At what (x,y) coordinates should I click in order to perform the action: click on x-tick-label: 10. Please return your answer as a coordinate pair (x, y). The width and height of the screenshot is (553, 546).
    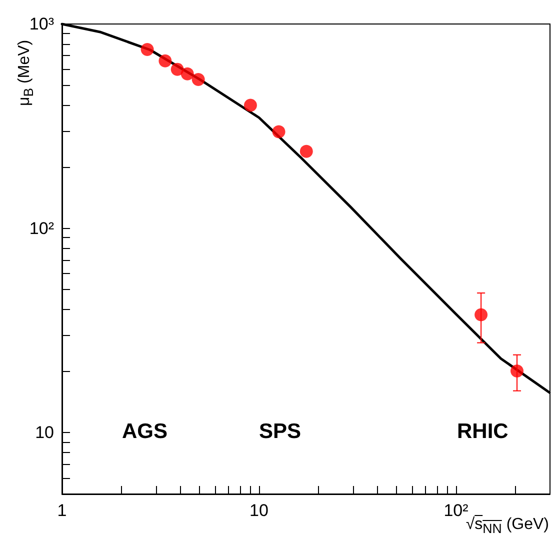
    Looking at the image, I should click on (259, 510).